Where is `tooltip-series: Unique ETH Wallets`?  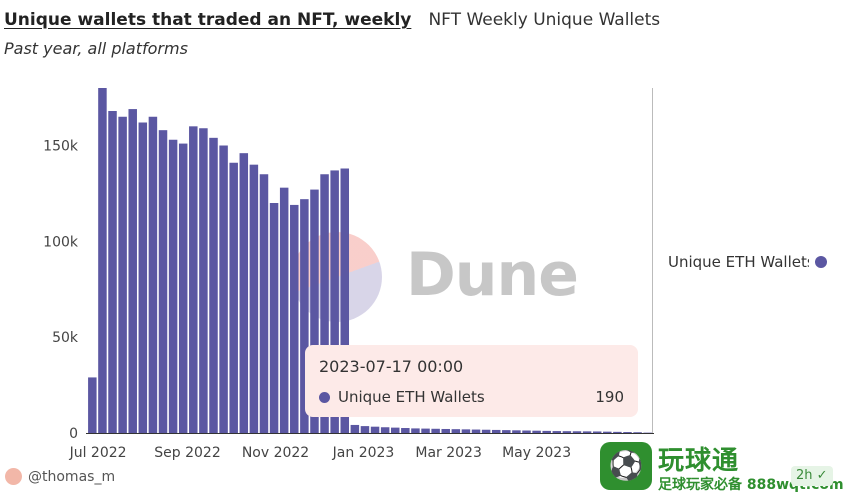 tooltip-series: Unique ETH Wallets is located at coordinates (411, 397).